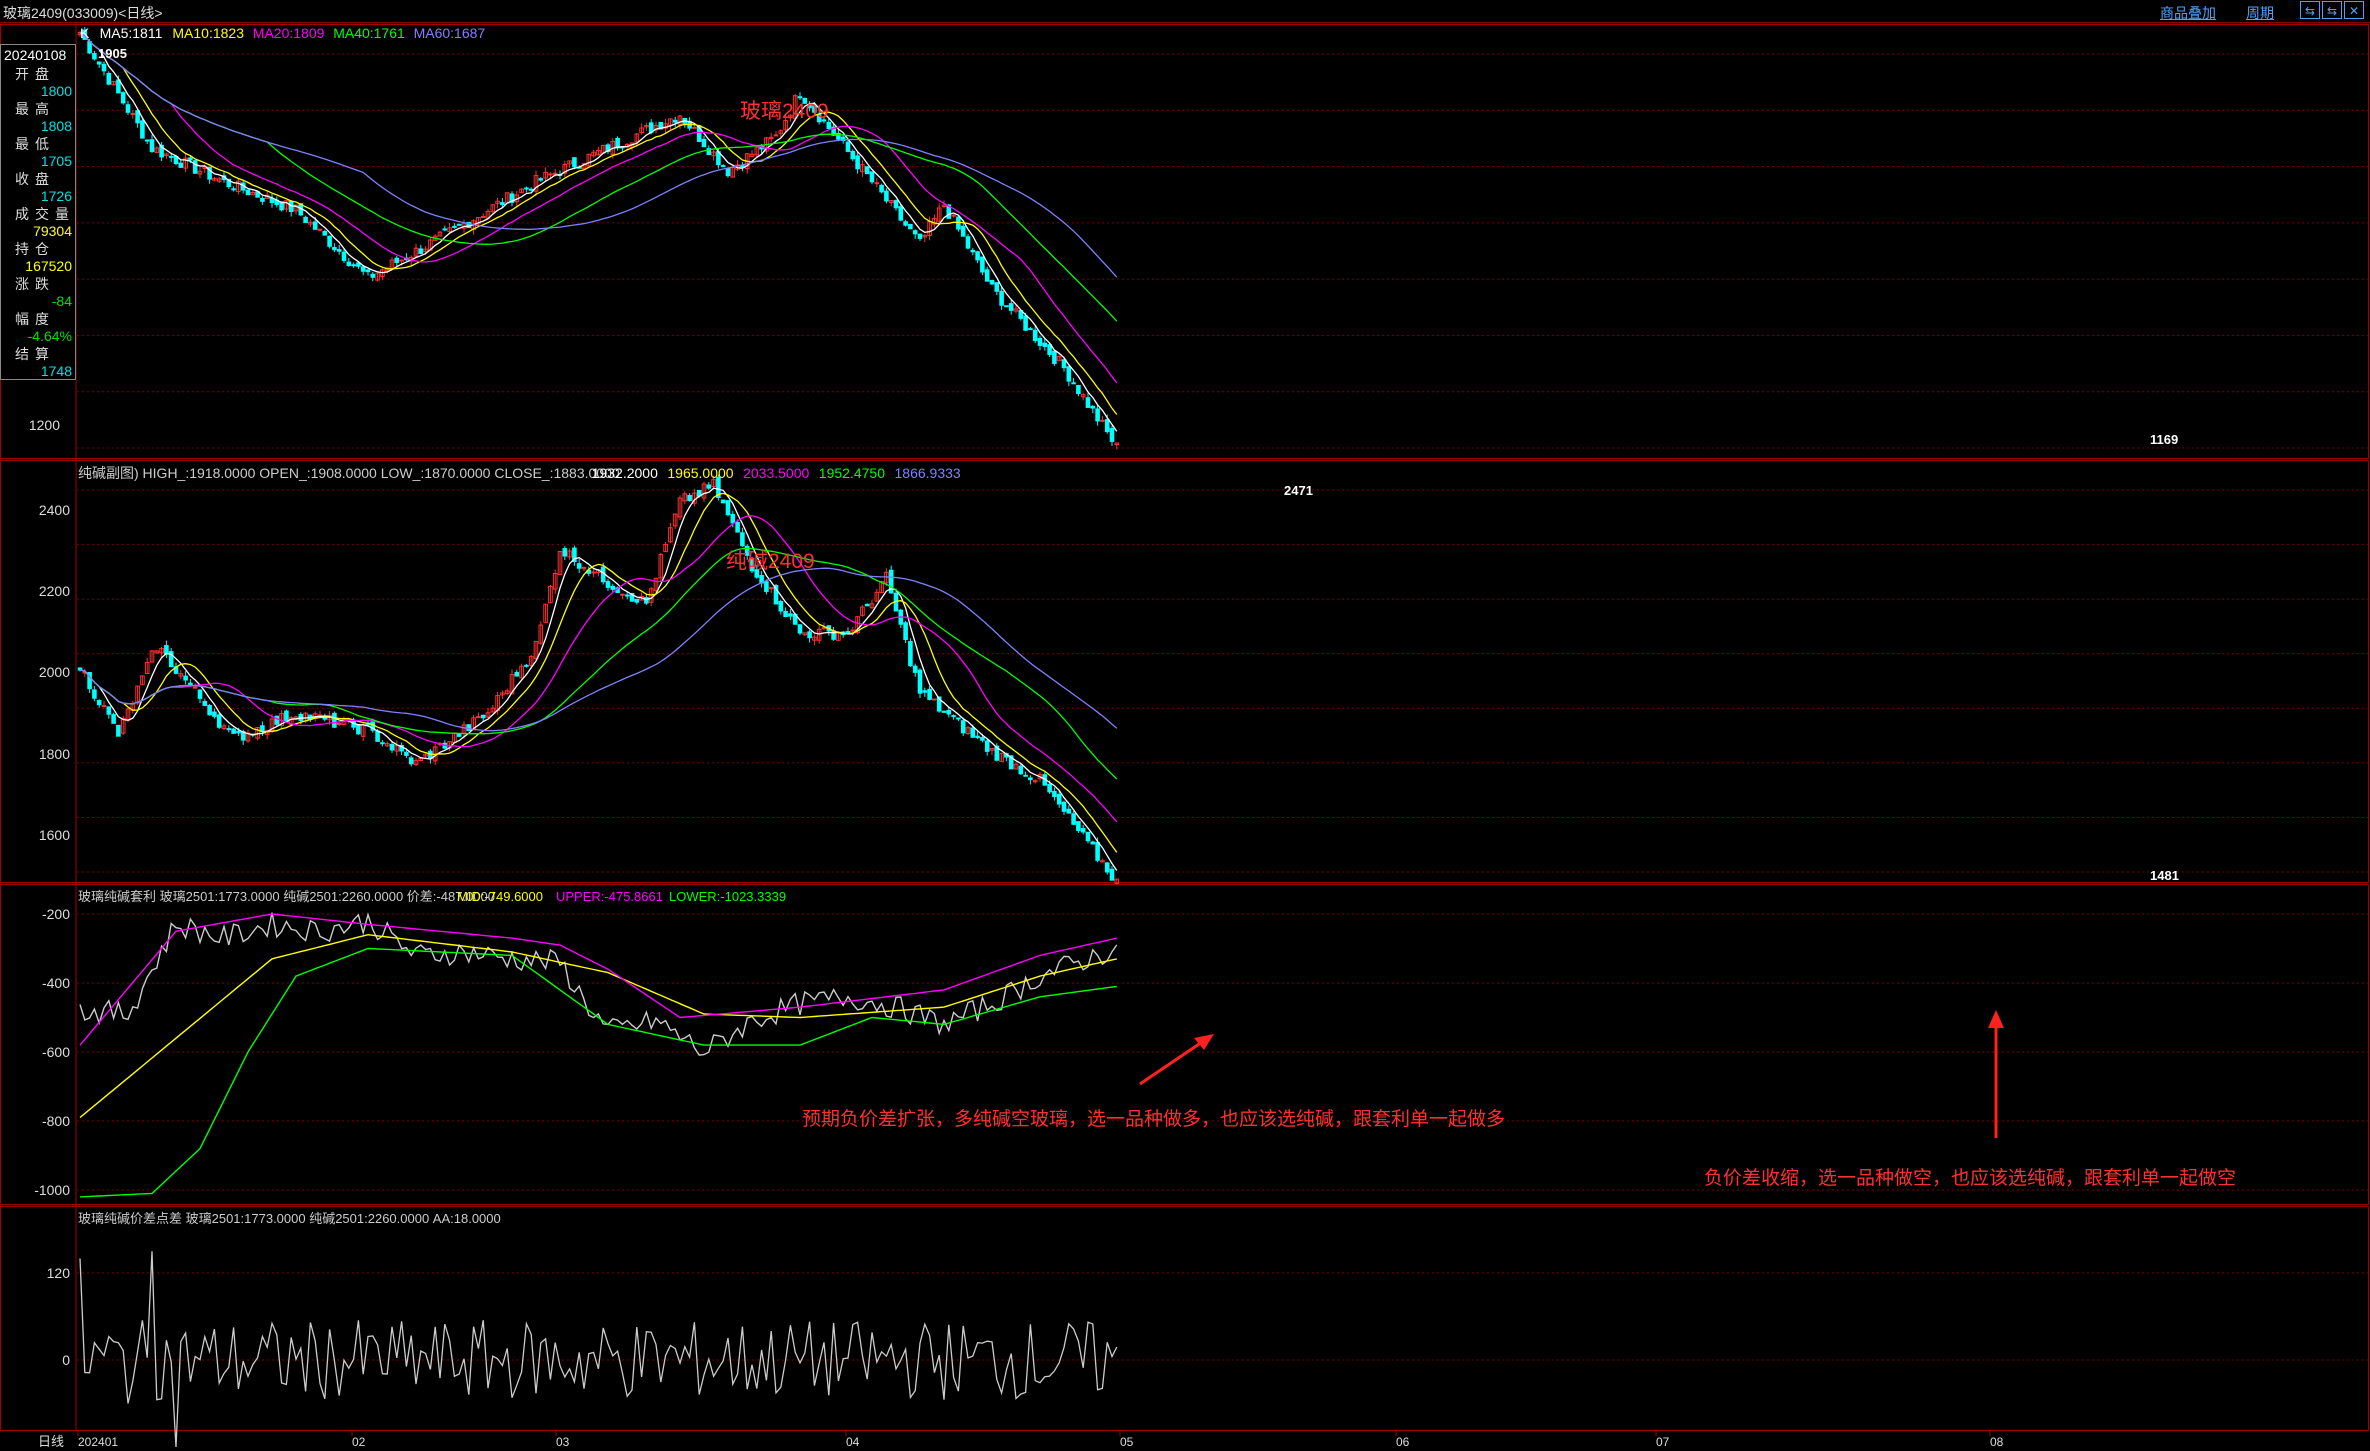 This screenshot has height=1451, width=2370. I want to click on info-label: 最低, so click(35, 144).